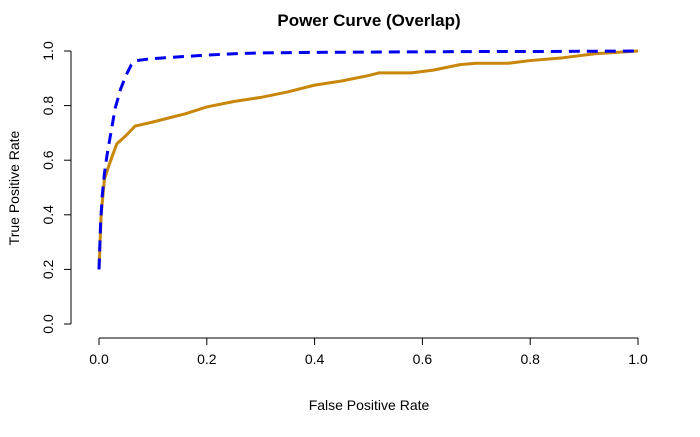 This screenshot has width=700, height=437. Describe the element at coordinates (48, 106) in the screenshot. I see `y-tick-label: 0.8` at that location.